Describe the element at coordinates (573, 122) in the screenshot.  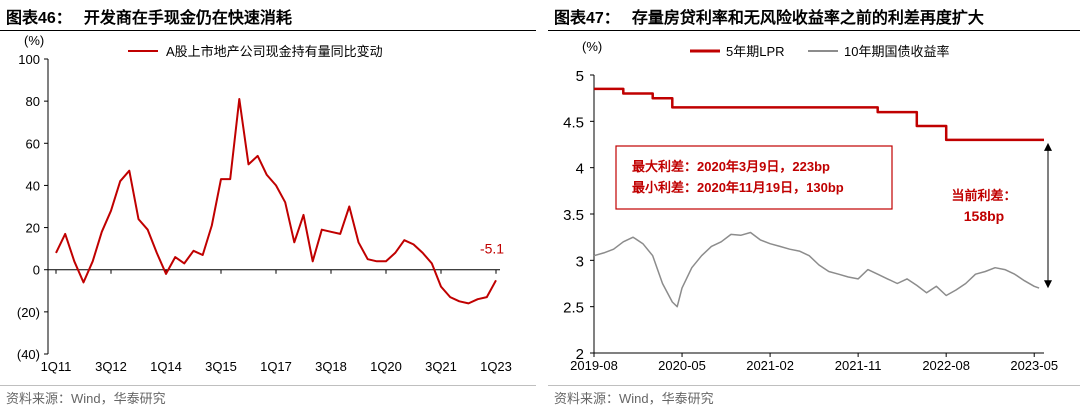
I see `right-y-tick-label: 4.5` at that location.